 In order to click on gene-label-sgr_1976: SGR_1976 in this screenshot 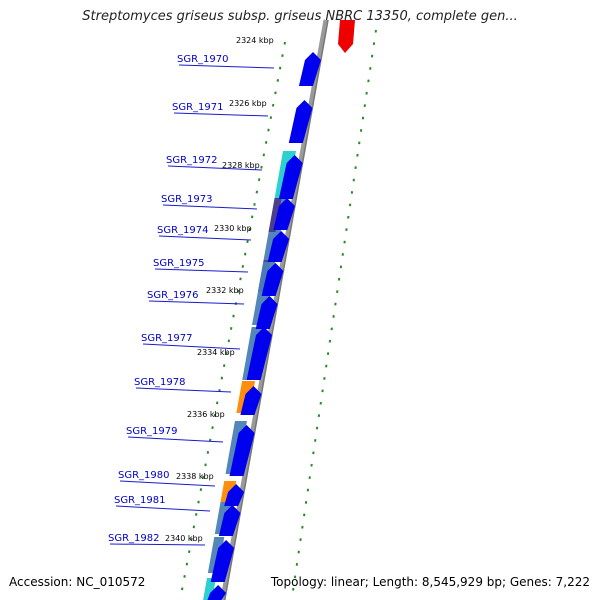, I will do `click(173, 295)`.